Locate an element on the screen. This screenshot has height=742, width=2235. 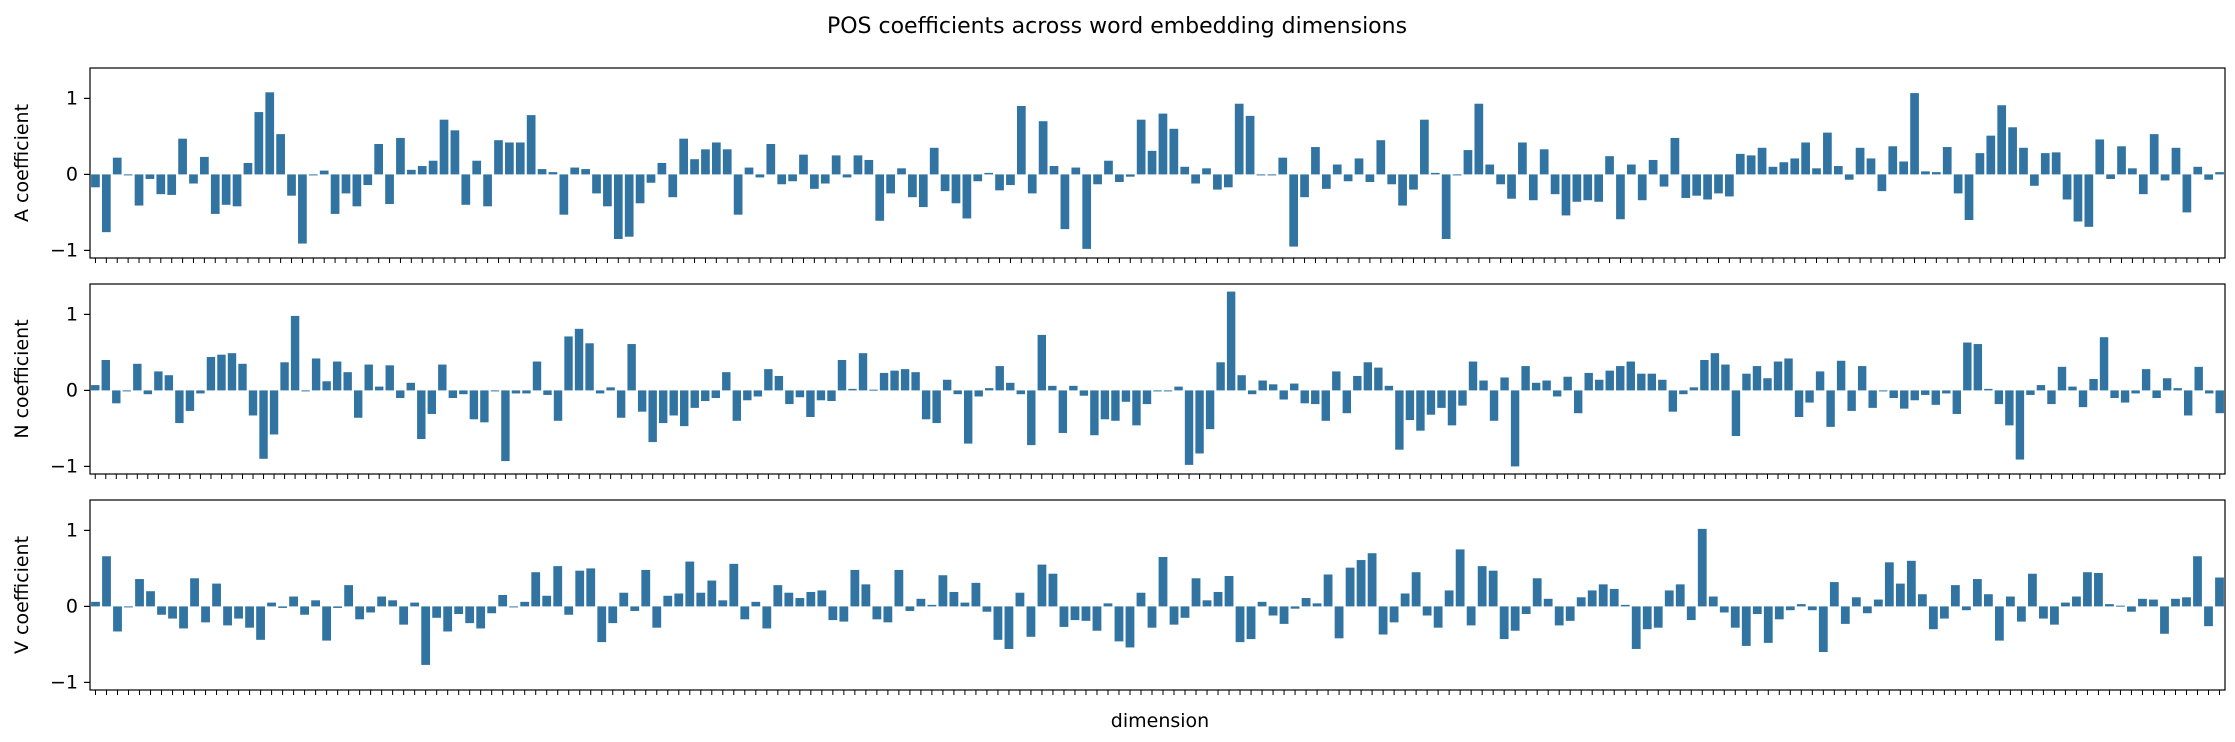
y-tick-label: −1 is located at coordinates (64, 682).